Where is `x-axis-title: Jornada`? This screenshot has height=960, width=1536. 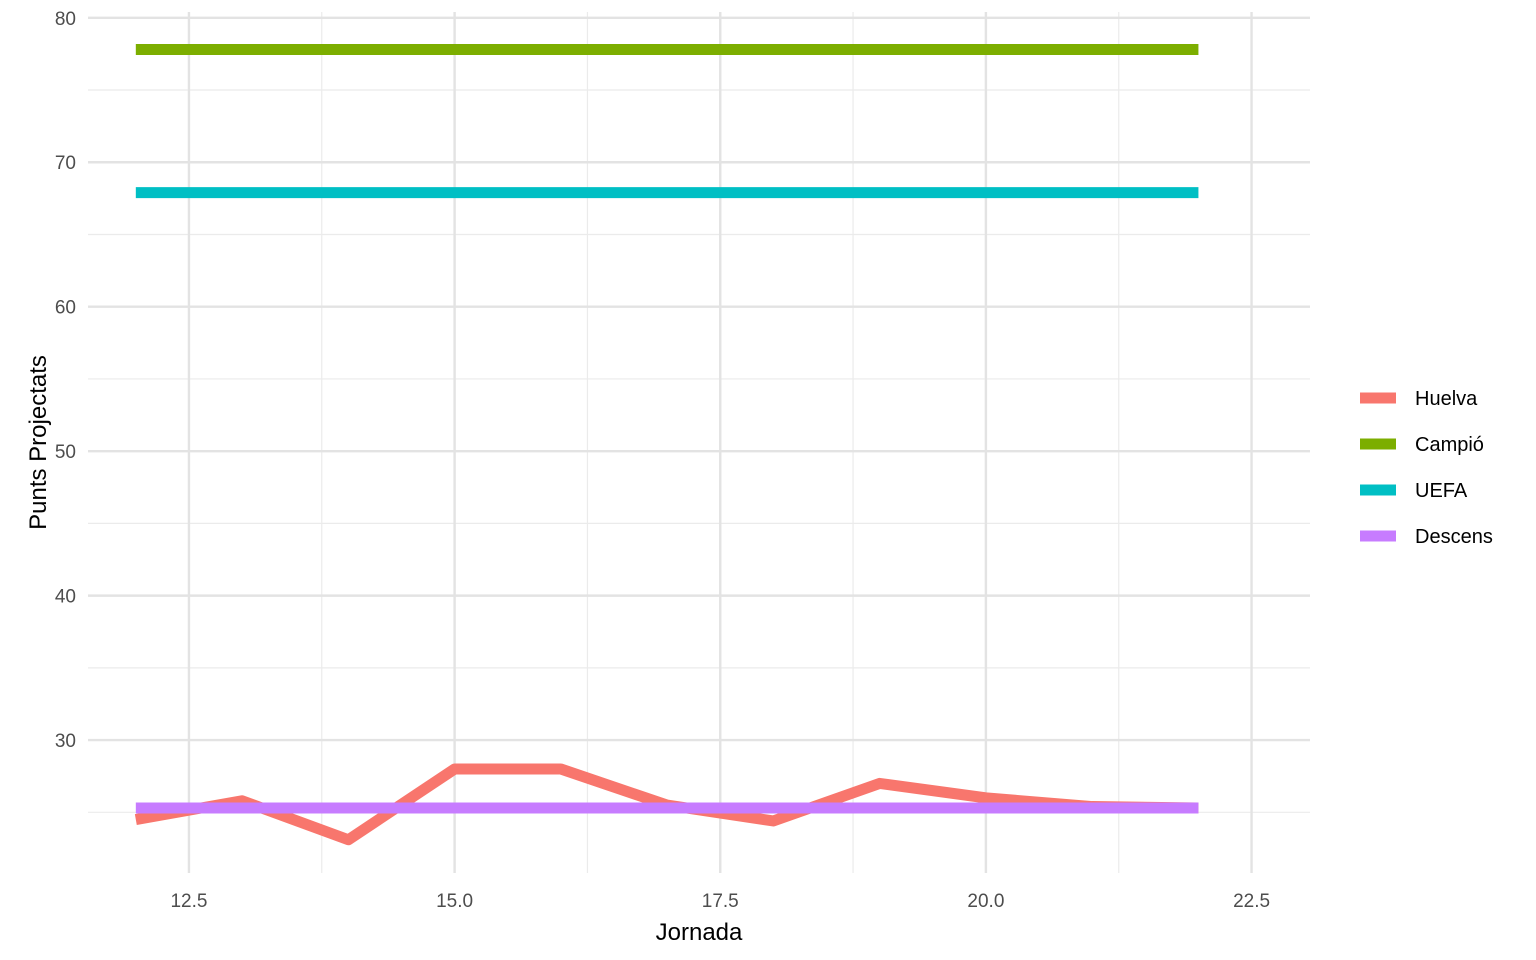
x-axis-title: Jornada is located at coordinates (699, 932).